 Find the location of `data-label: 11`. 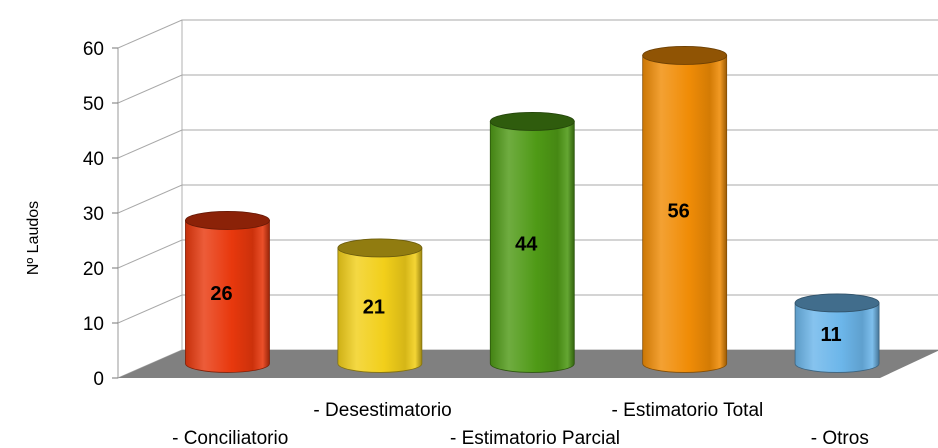

data-label: 11 is located at coordinates (831, 335).